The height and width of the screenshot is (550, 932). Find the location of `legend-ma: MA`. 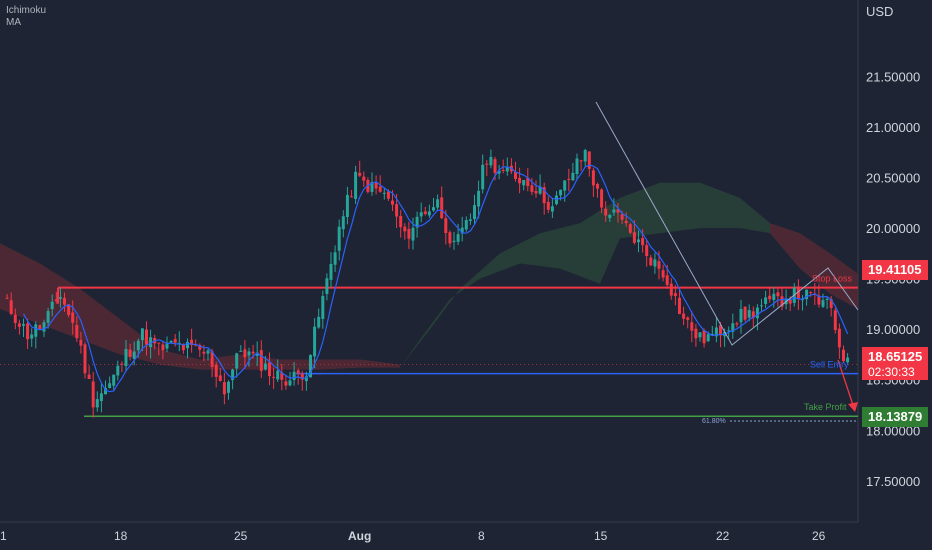

legend-ma: MA is located at coordinates (13, 22).